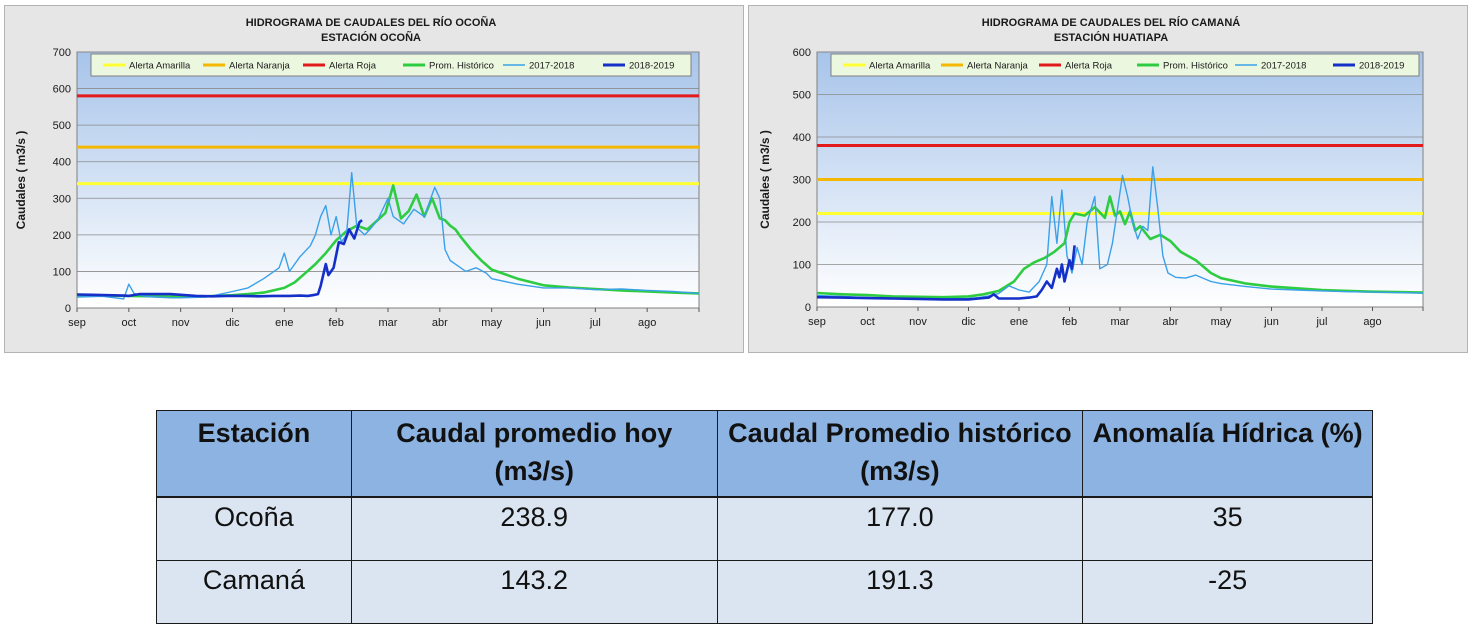 The height and width of the screenshot is (635, 1474). Describe the element at coordinates (62, 53) in the screenshot. I see `y-tick-label: 700` at that location.